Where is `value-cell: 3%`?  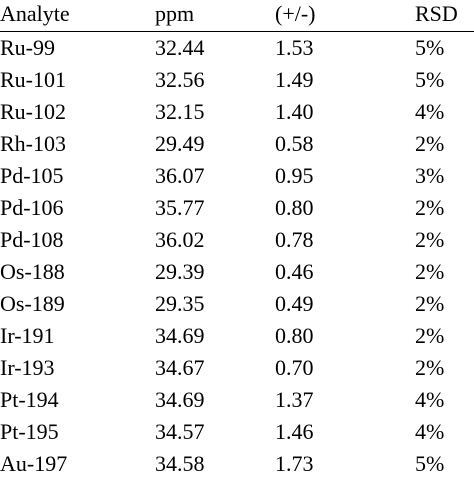
value-cell: 3% is located at coordinates (430, 175).